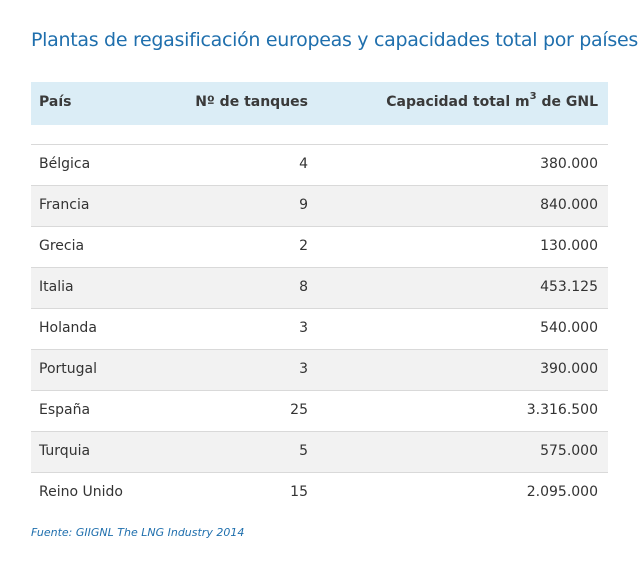 Image resolution: width=642 pixels, height=581 pixels. What do you see at coordinates (319, 247) in the screenshot?
I see `table-row: Grecia 2 130.000` at bounding box center [319, 247].